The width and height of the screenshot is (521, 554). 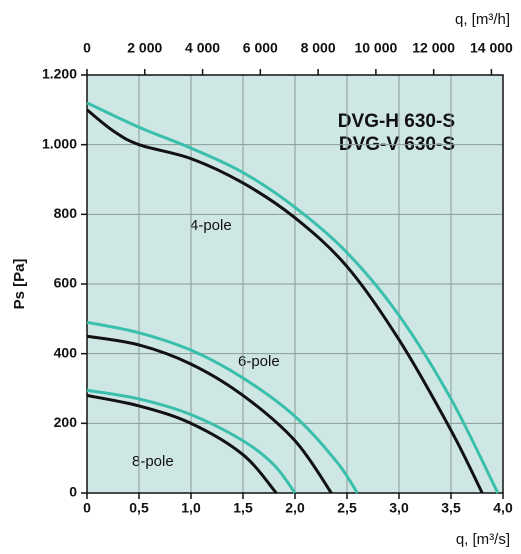 I want to click on x2-axis-title: q, [m³/h], so click(x=482, y=19).